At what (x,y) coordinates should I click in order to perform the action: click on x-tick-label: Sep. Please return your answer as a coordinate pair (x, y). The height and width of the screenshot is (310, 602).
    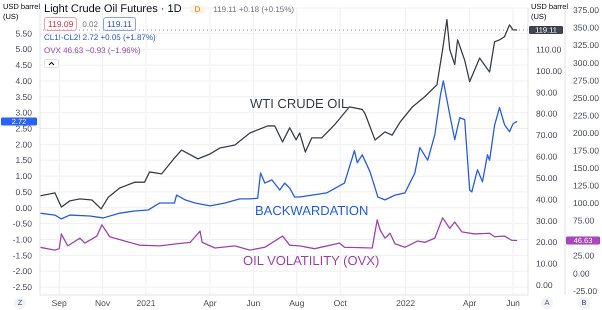
    Looking at the image, I should click on (60, 303).